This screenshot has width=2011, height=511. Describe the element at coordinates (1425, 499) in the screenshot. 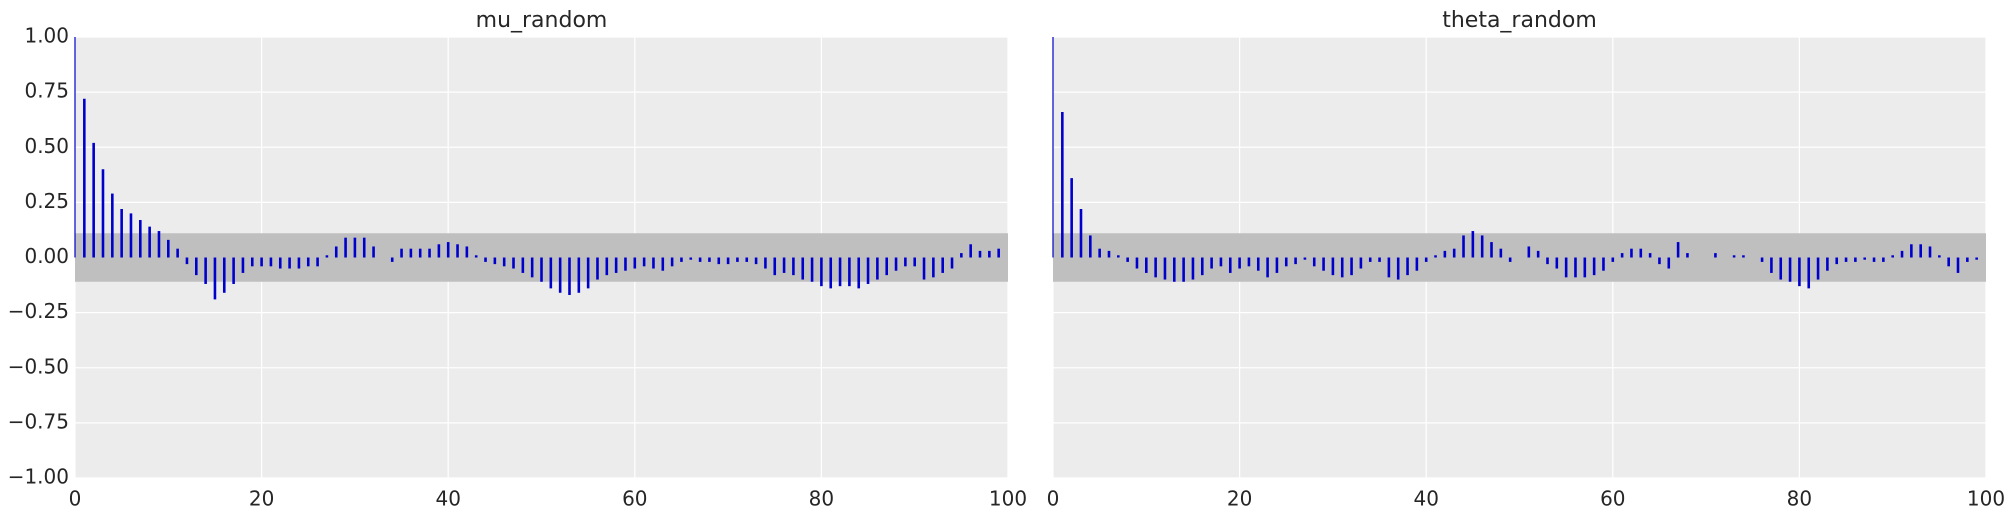

I see `theta-random-x-tick-label: 40` at that location.